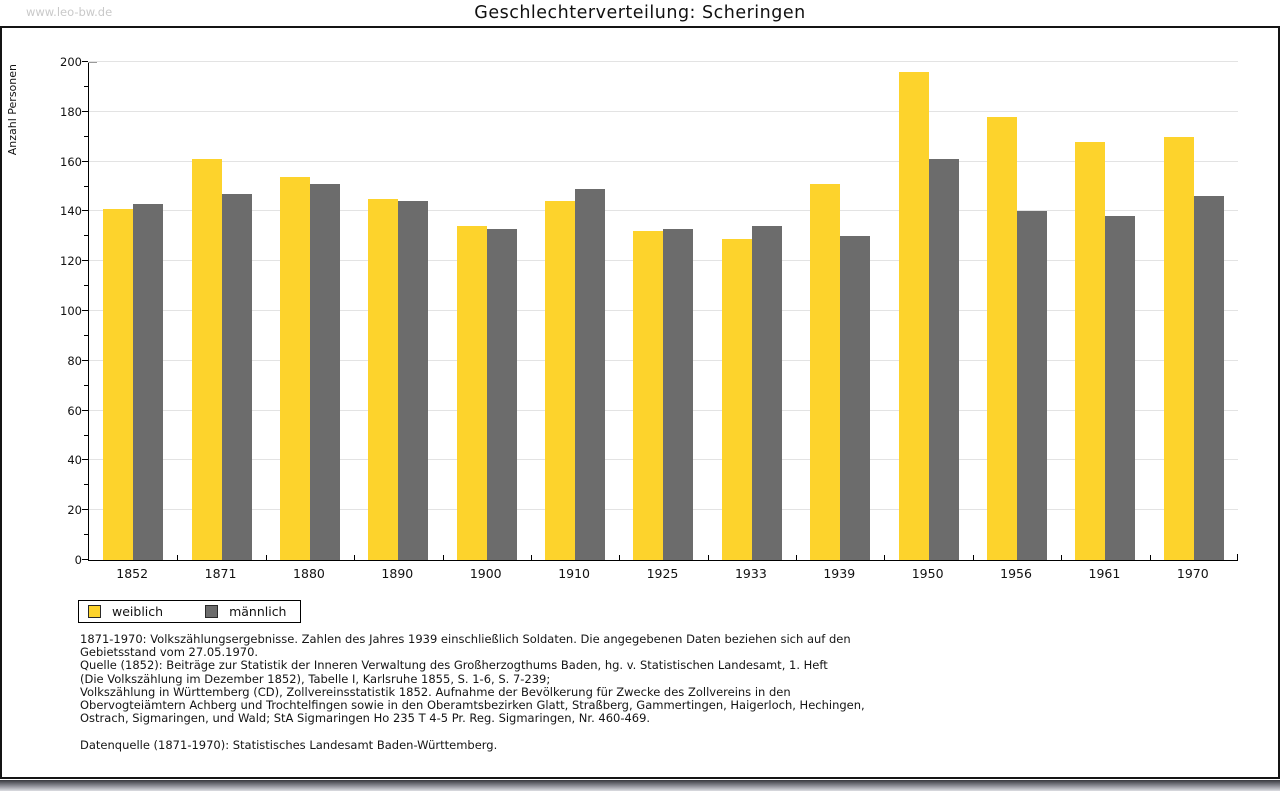 This screenshot has width=1280, height=791. I want to click on y-tick-label-200: 200, so click(71, 62).